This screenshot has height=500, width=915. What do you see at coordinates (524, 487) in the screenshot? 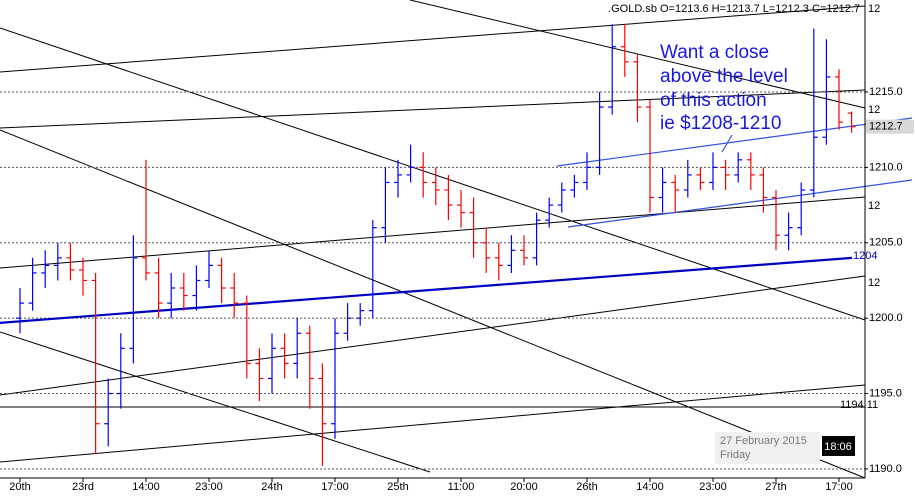
I see `x-tick-label: 20:00` at bounding box center [524, 487].